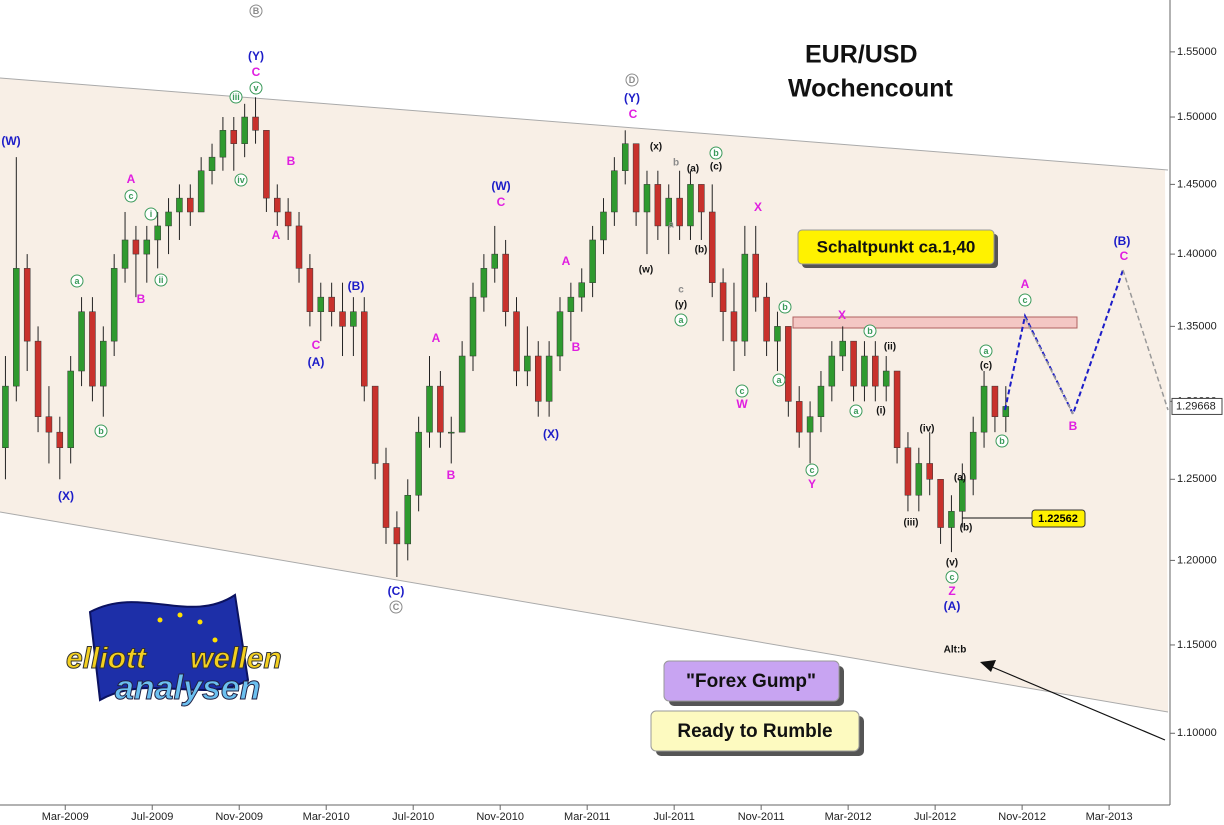  I want to click on last-price-label: 1.29668, so click(1196, 406).